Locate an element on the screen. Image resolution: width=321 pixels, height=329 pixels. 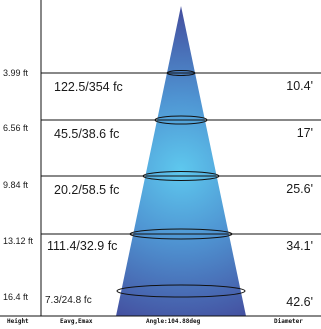
footer-height-label: Height is located at coordinates (18, 321).